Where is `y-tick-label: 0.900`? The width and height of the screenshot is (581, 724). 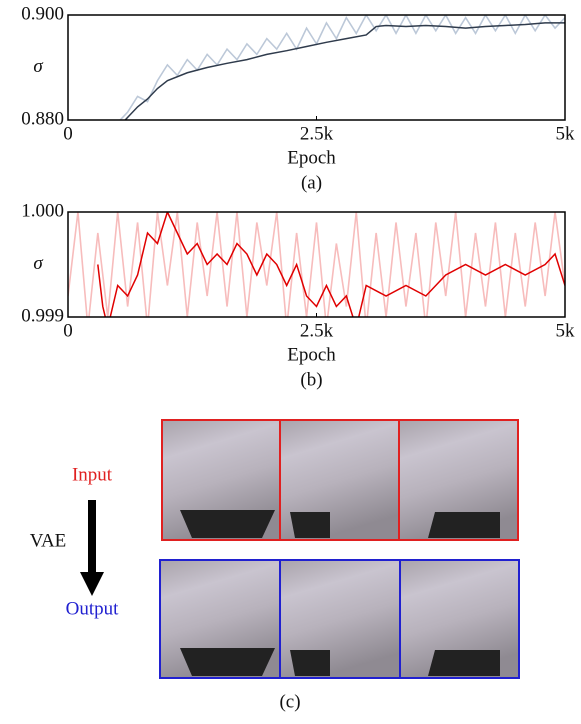
y-tick-label: 0.900 is located at coordinates (42, 13).